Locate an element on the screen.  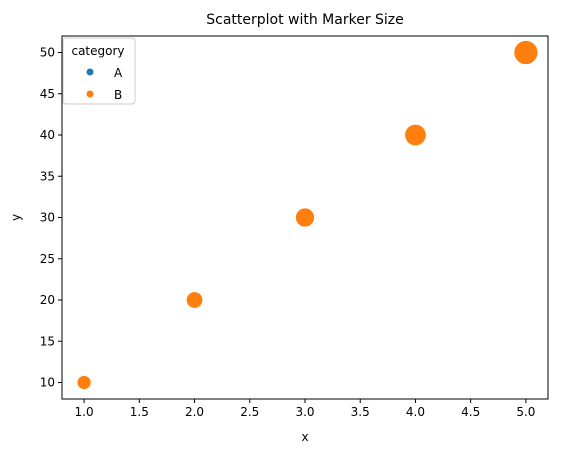
legend: category A B is located at coordinates (99, 71).